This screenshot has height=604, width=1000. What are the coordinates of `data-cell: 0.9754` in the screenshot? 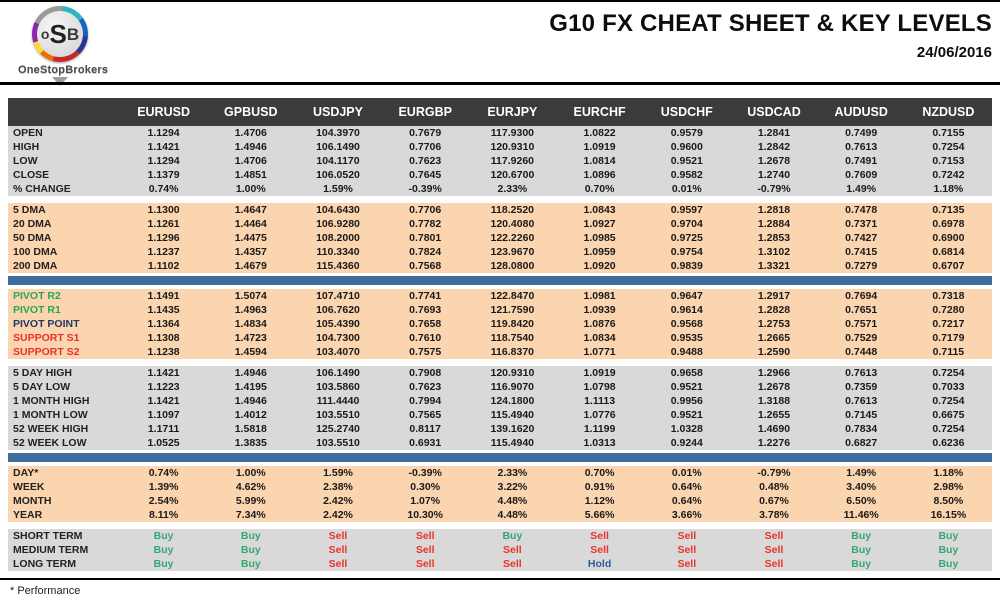 It's located at (686, 252).